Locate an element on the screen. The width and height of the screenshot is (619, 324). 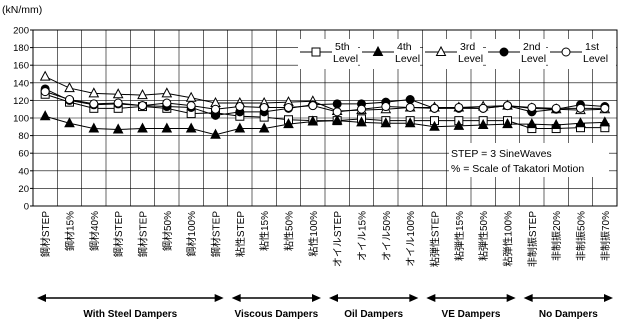
y-tick-label: 140 is located at coordinates (21, 83).